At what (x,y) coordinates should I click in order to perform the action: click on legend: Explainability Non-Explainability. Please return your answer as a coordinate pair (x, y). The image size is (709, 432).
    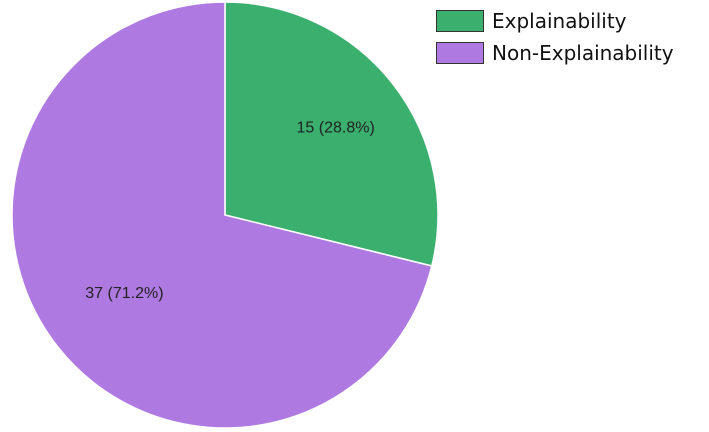
    Looking at the image, I should click on (555, 38).